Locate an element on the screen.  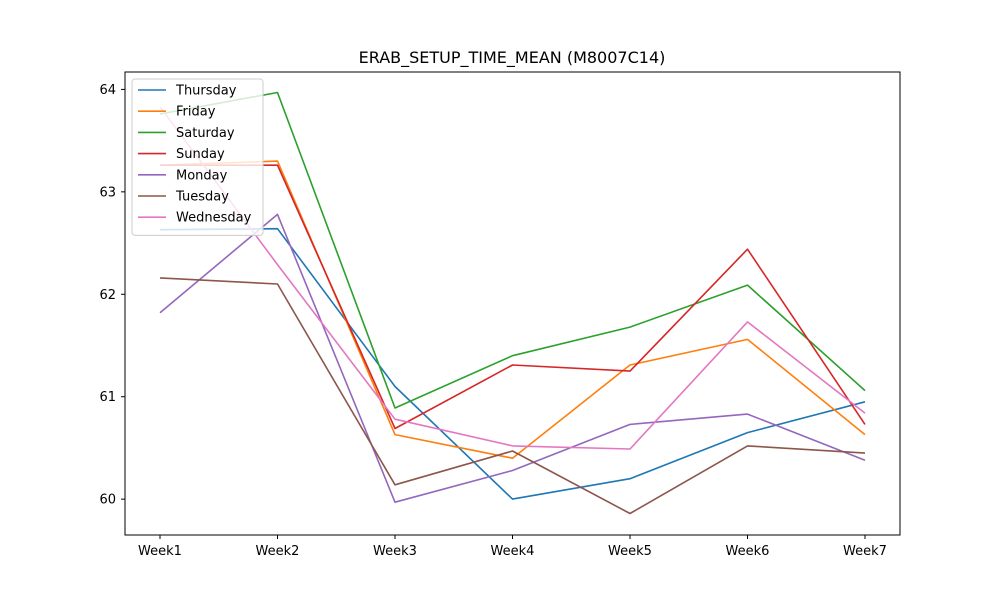
legend-label-sunday: Sunday is located at coordinates (200, 154).